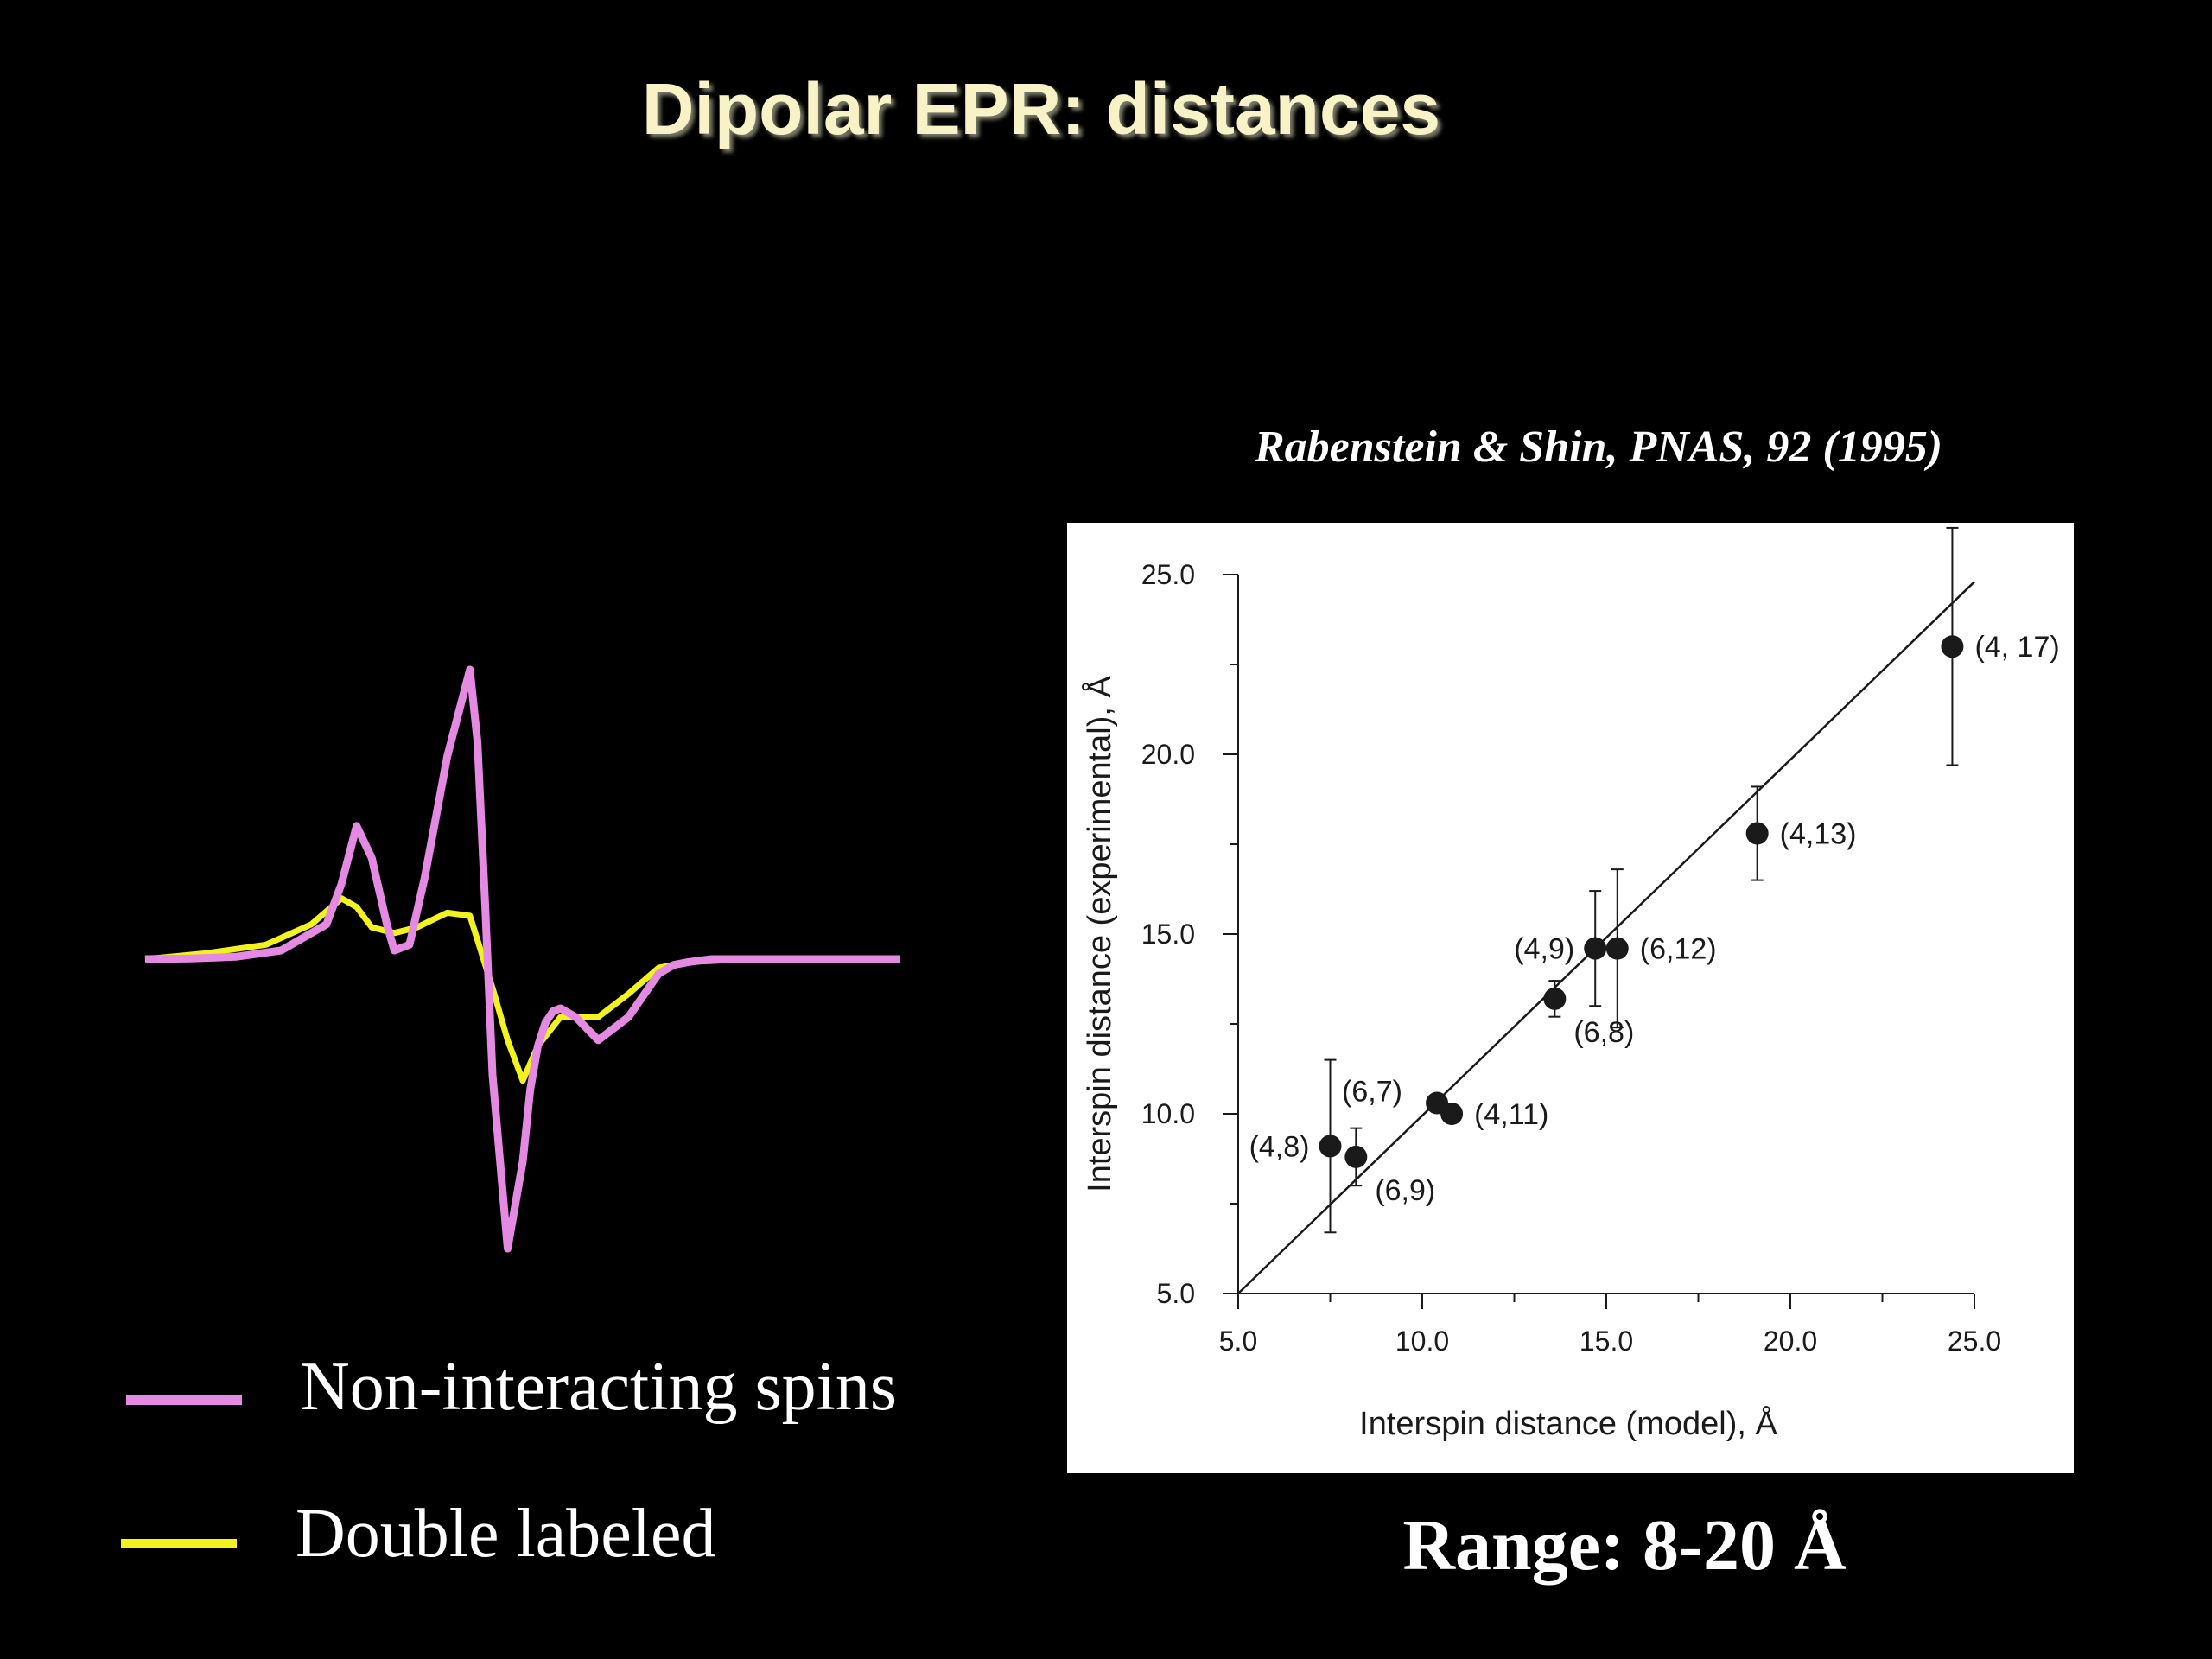 The width and height of the screenshot is (2212, 1659). Describe the element at coordinates (1168, 574) in the screenshot. I see `y-tick-label: 25.0` at that location.